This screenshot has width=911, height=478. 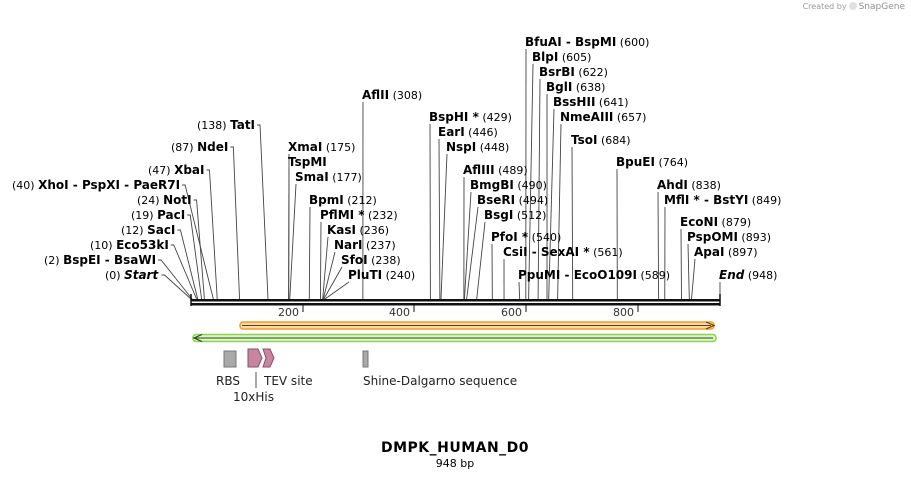 What do you see at coordinates (359, 215) in the screenshot?
I see `enzyme-label-pflmi: PflMI * (232)` at bounding box center [359, 215].